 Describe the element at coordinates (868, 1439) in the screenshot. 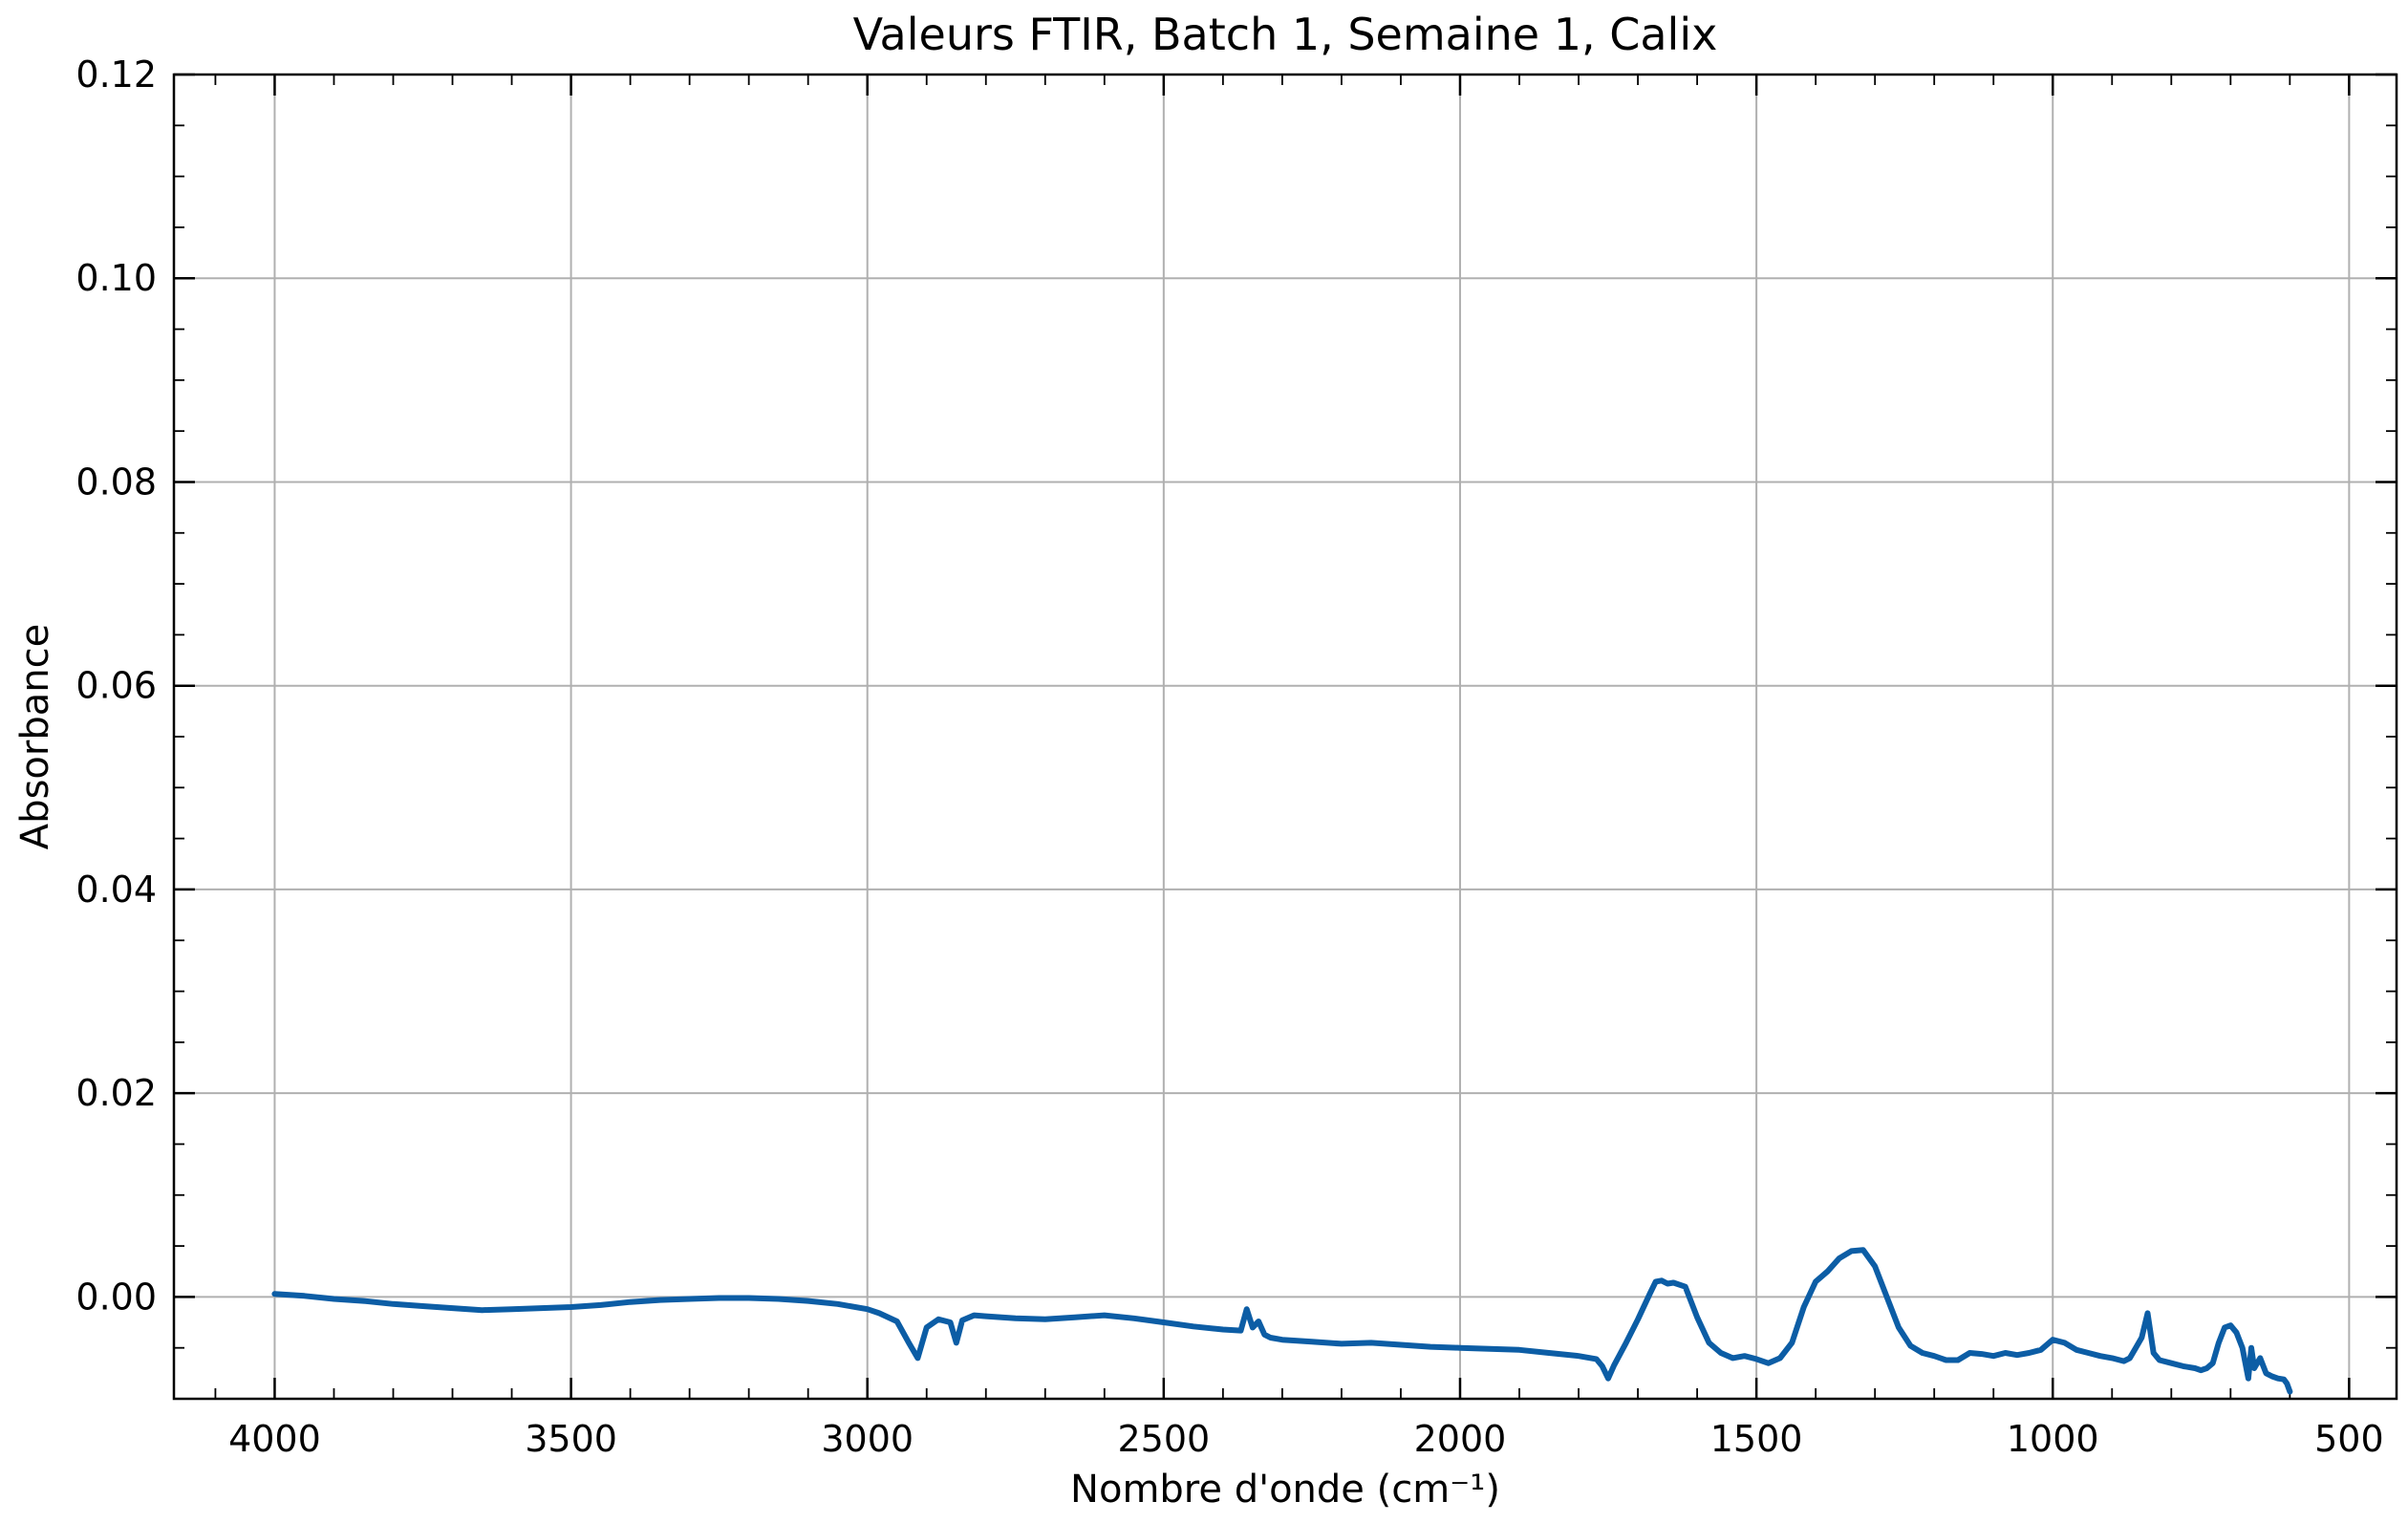

I see `x-tick-label: 3000` at that location.